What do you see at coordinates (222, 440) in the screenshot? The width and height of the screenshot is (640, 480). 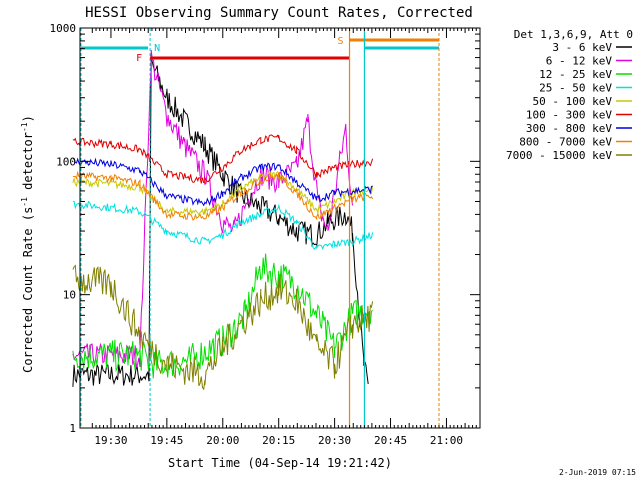 I see `x-tick-label: 20:00` at bounding box center [222, 440].